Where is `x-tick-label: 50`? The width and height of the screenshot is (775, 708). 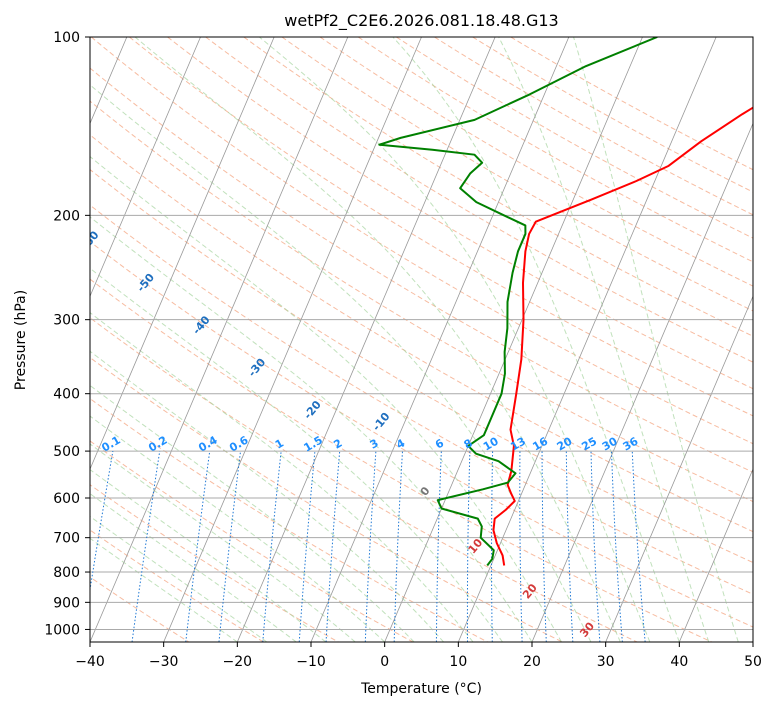
x-tick-label: 50 is located at coordinates (753, 662).